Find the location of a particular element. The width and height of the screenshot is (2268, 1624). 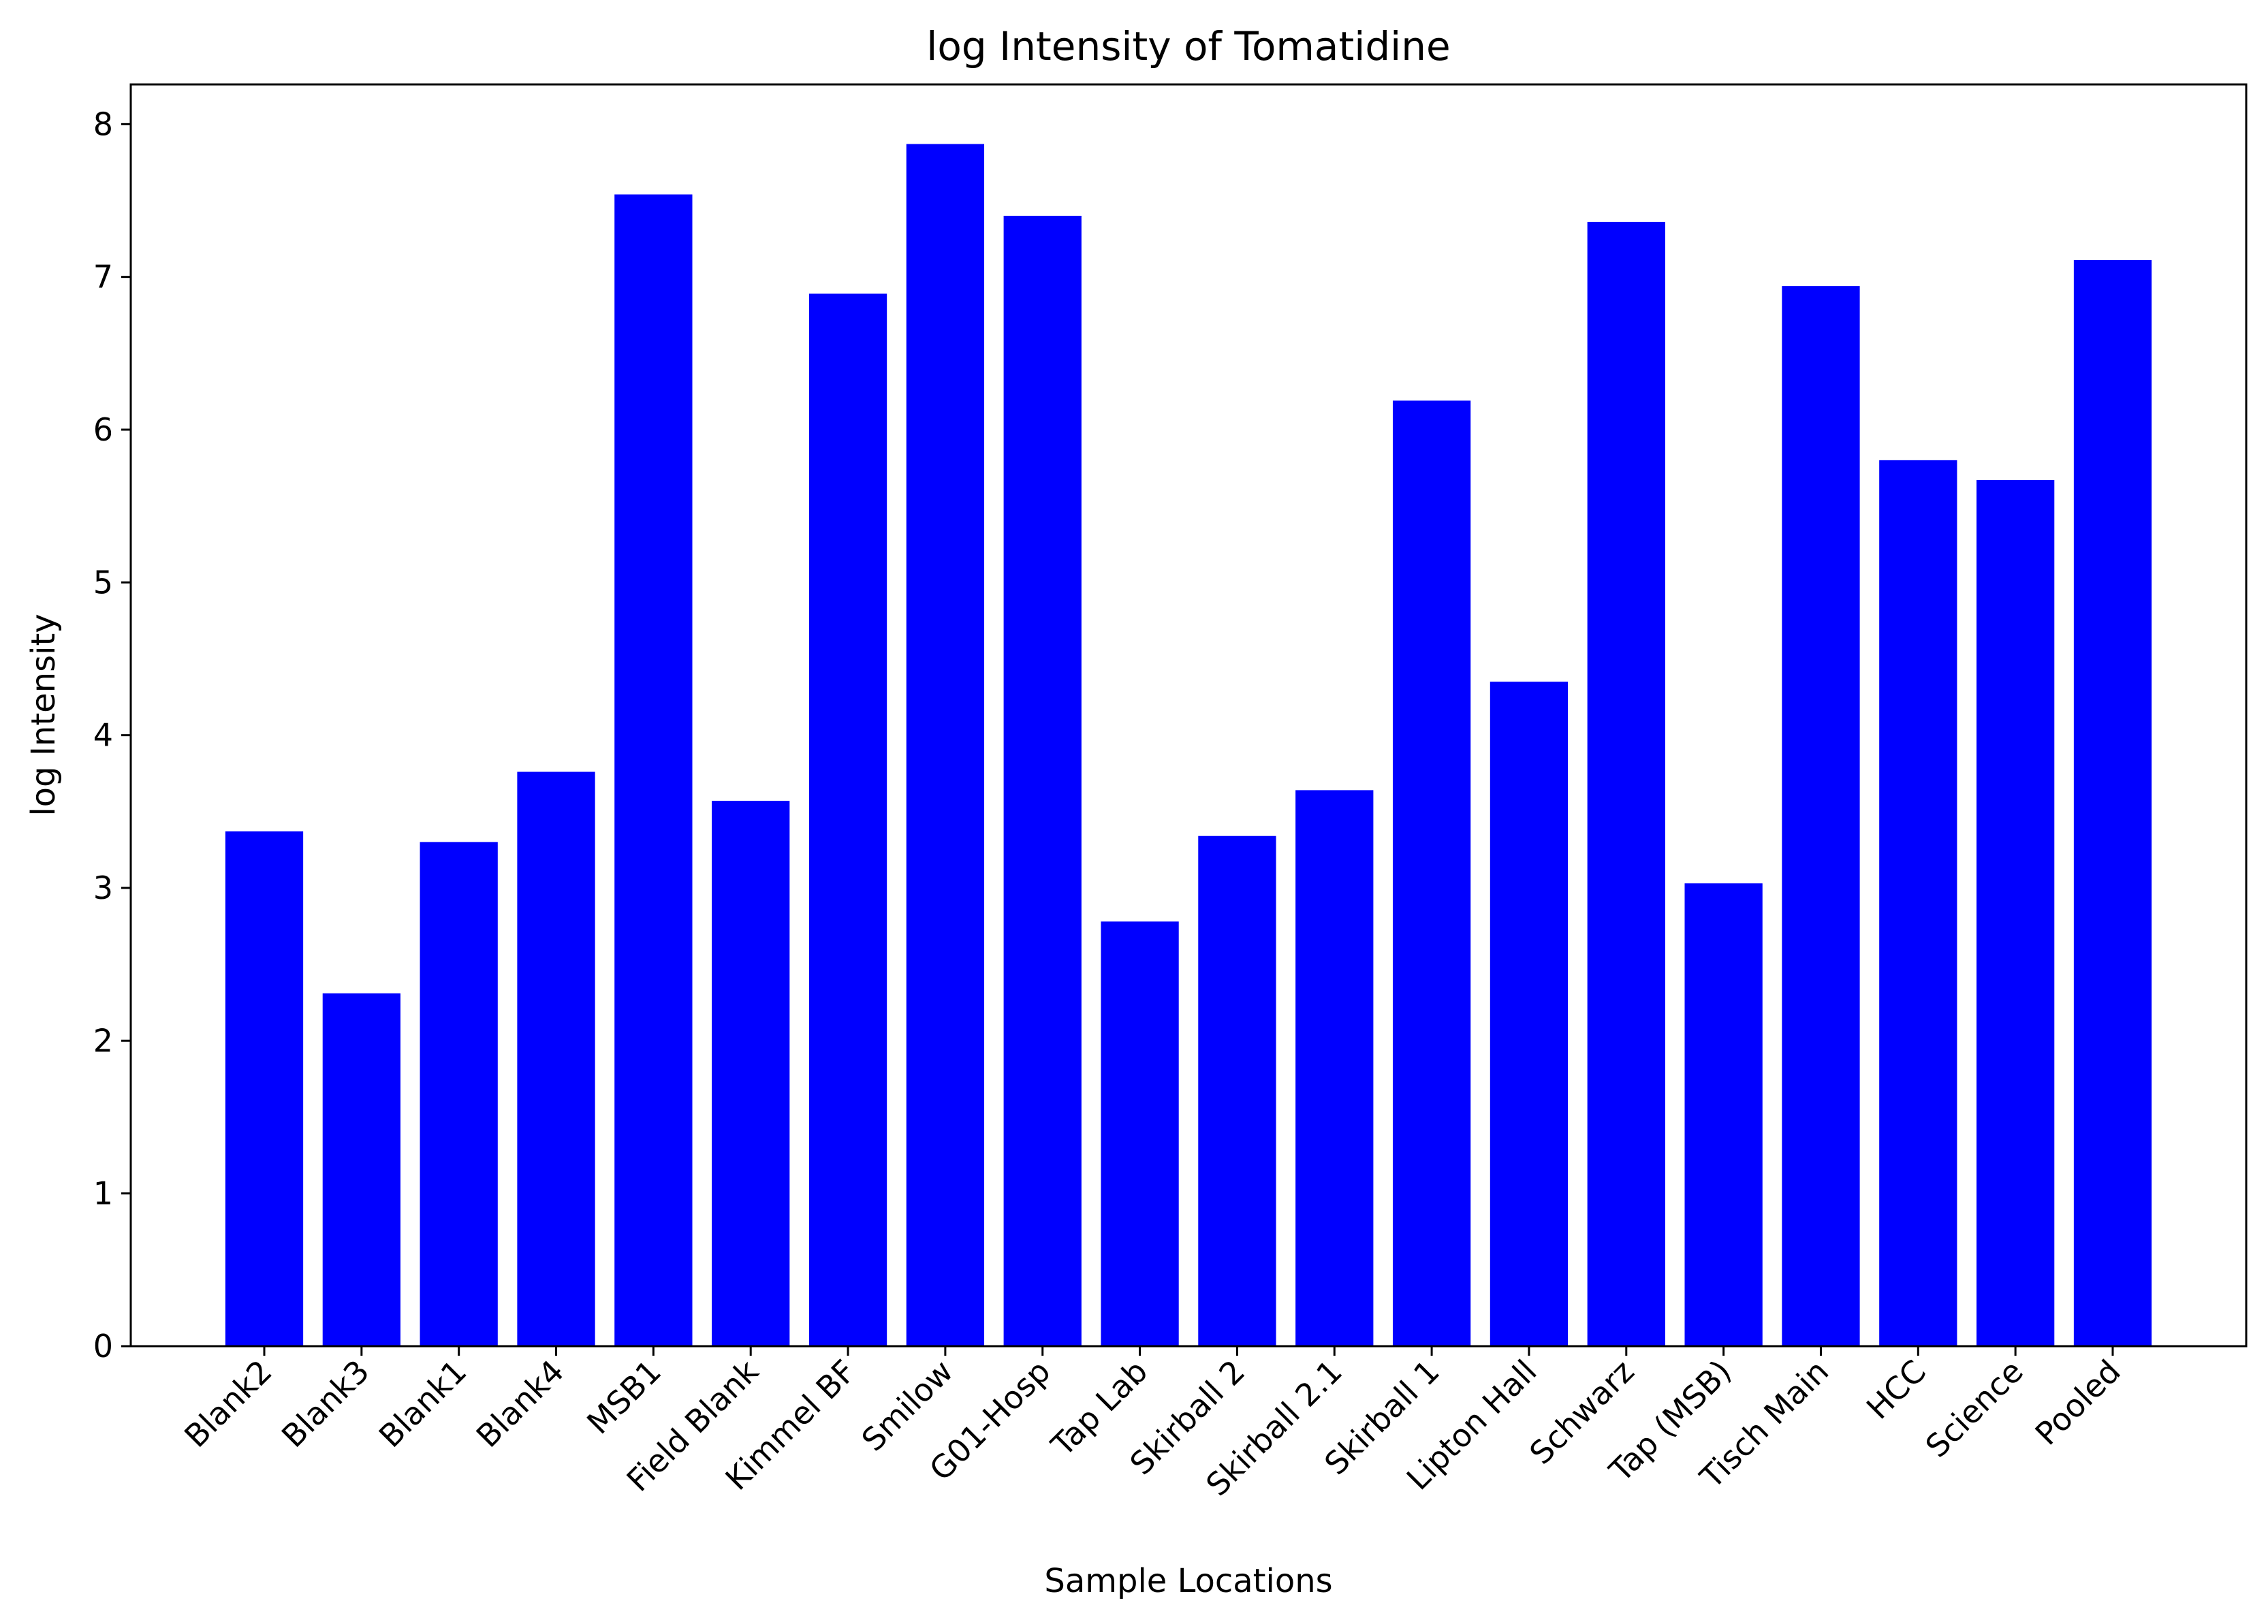

x-tick-label: Blank1 is located at coordinates (423, 1404).